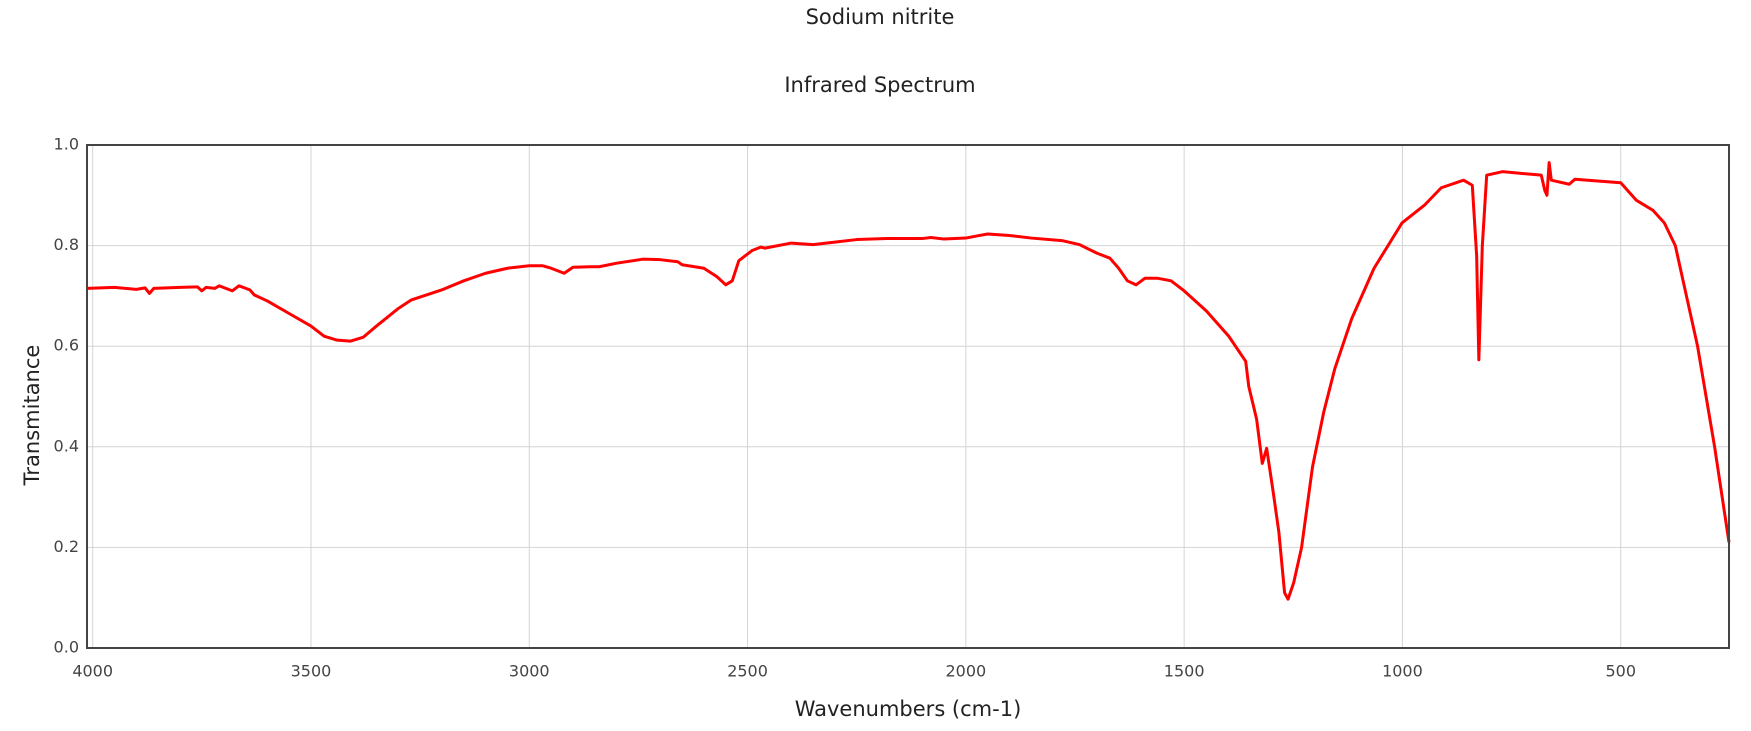 Image resolution: width=1751 pixels, height=731 pixels. Describe the element at coordinates (747, 671) in the screenshot. I see `x-tick-label: 2500` at that location.